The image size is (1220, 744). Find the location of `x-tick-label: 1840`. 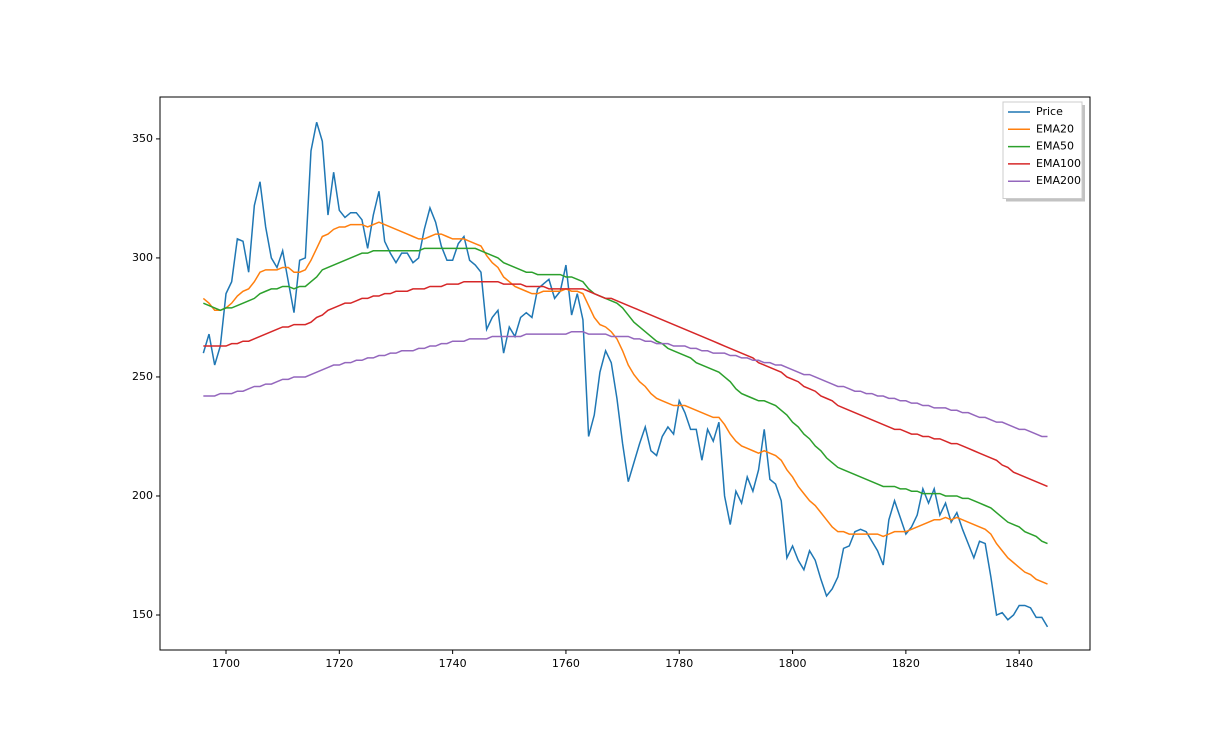

x-tick-label: 1840 is located at coordinates (1019, 663).